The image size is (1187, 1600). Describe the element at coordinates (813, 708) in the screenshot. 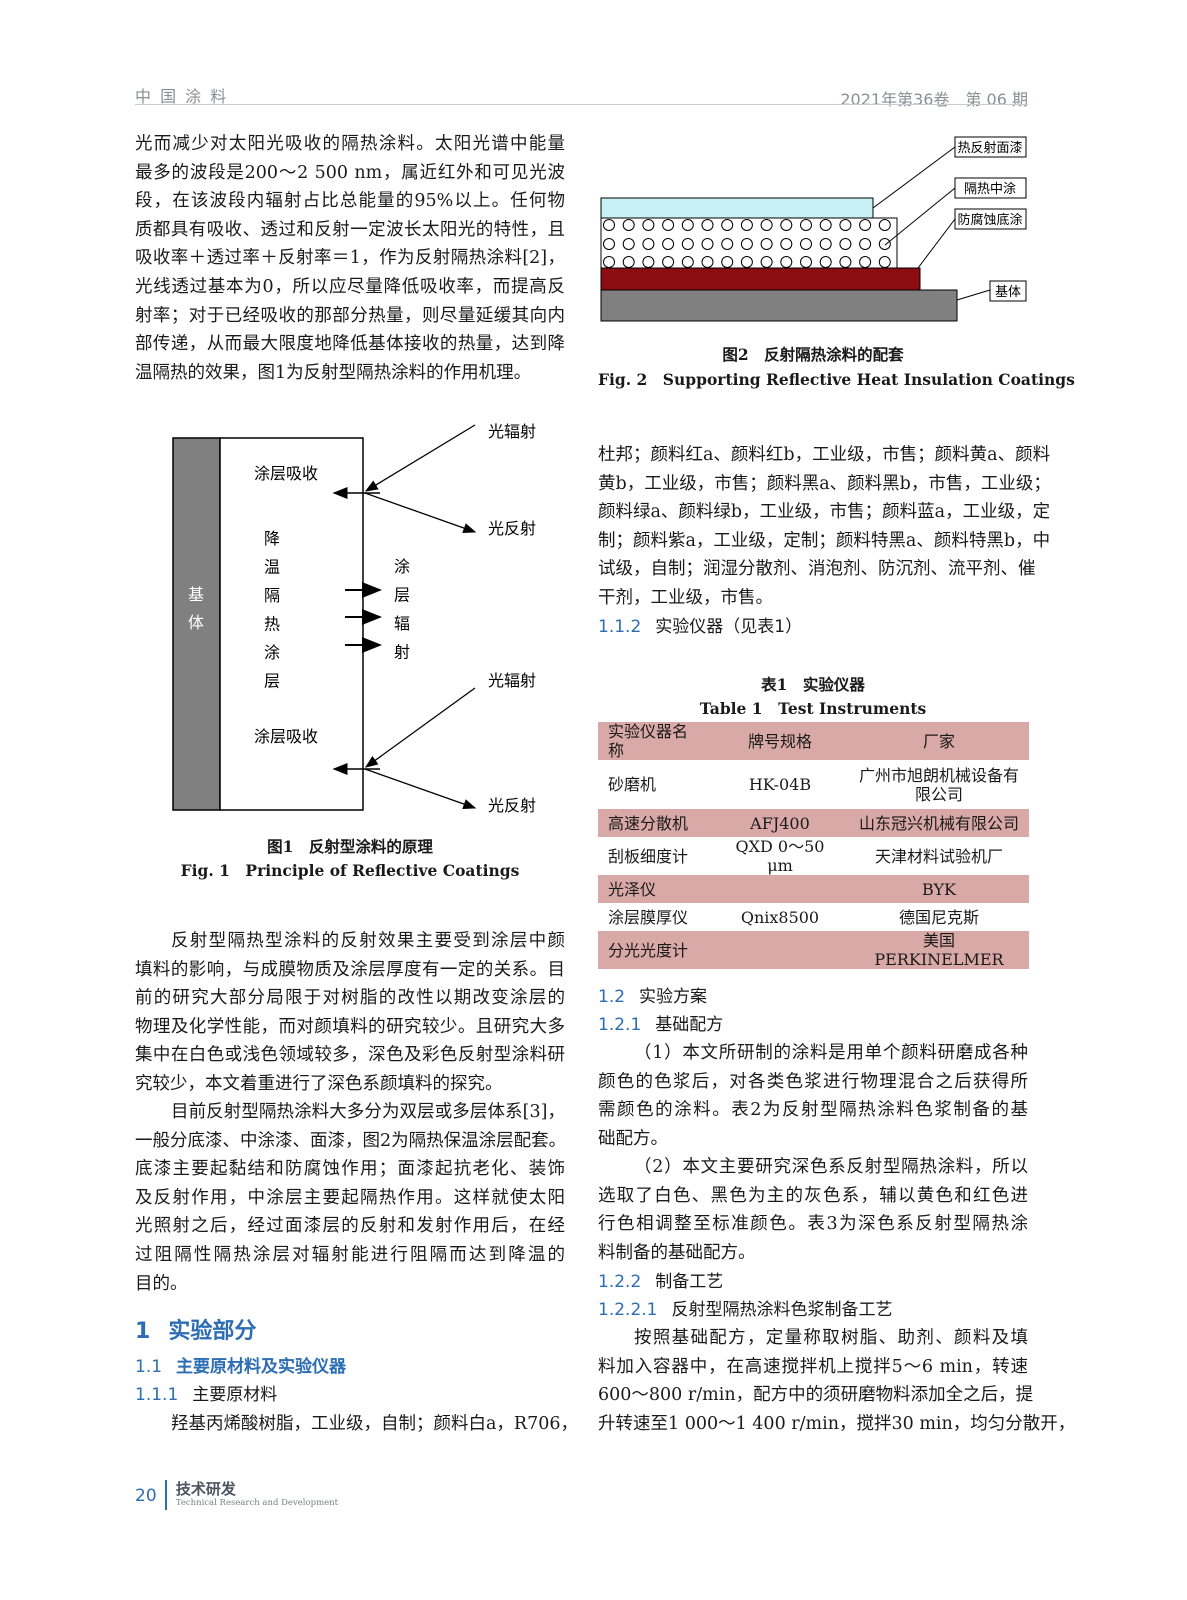

I see `table-1-title-en: Table 1 Test Instruments` at that location.